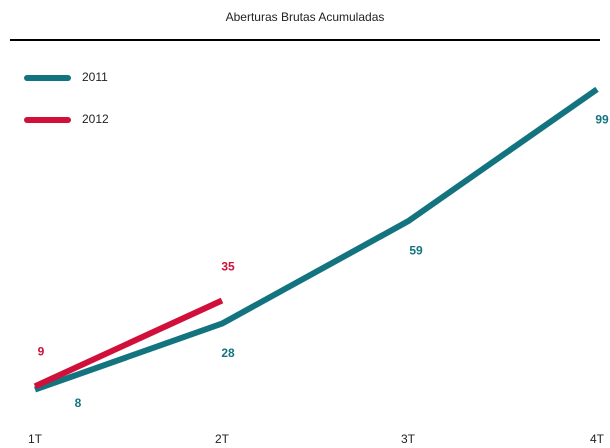  What do you see at coordinates (222, 439) in the screenshot?
I see `x-tick-label: 2T` at bounding box center [222, 439].